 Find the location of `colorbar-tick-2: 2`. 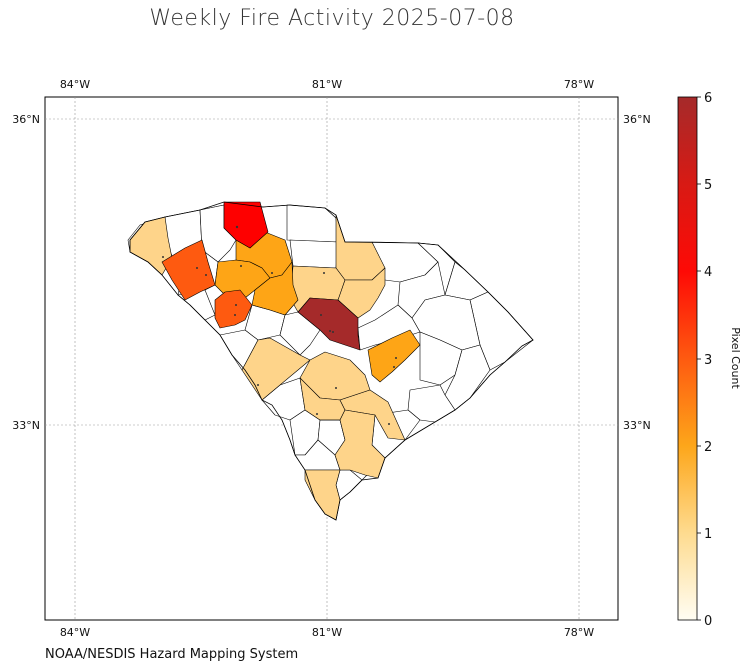

colorbar-tick-2: 2 is located at coordinates (708, 447).